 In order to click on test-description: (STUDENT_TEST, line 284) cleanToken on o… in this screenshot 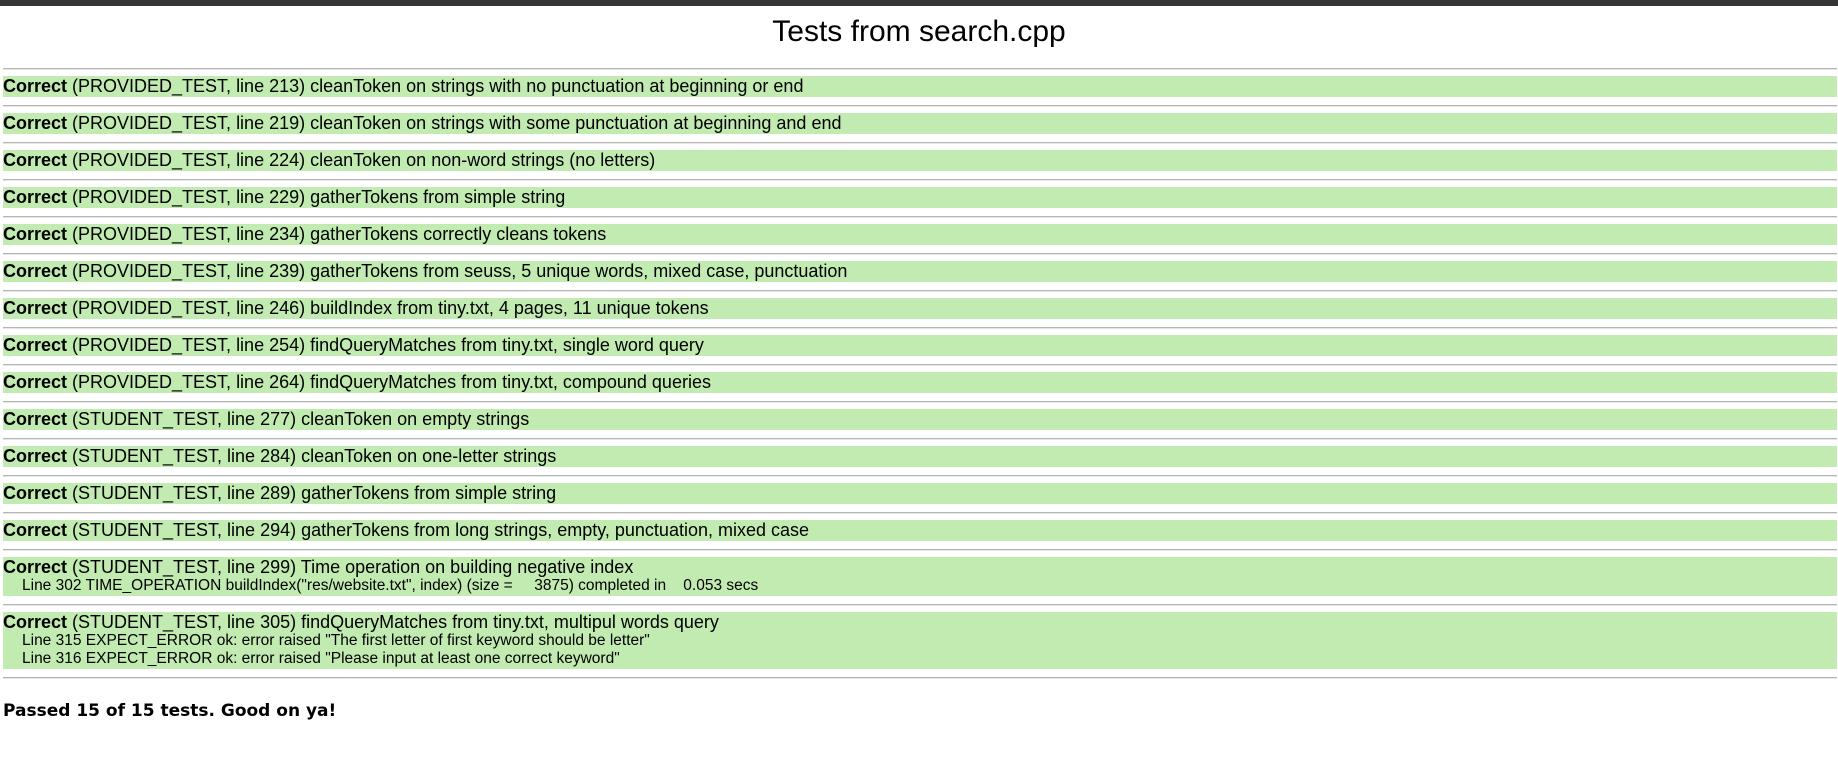, I will do `click(312, 456)`.